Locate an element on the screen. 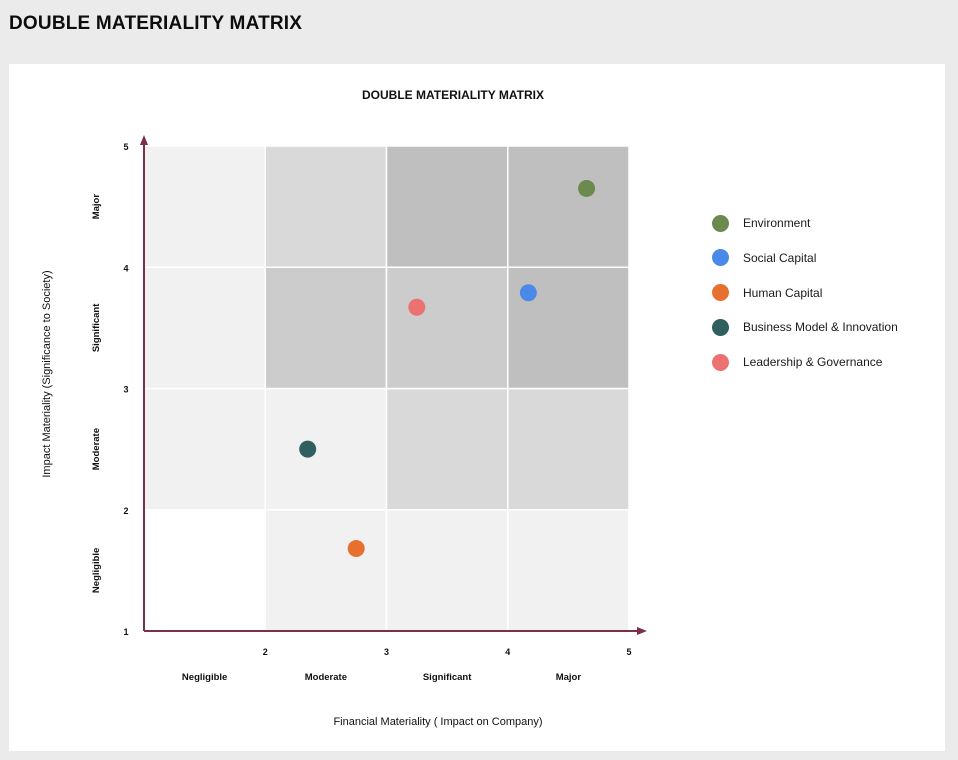 This screenshot has height=760, width=958. x-category-label: Moderate is located at coordinates (326, 677).